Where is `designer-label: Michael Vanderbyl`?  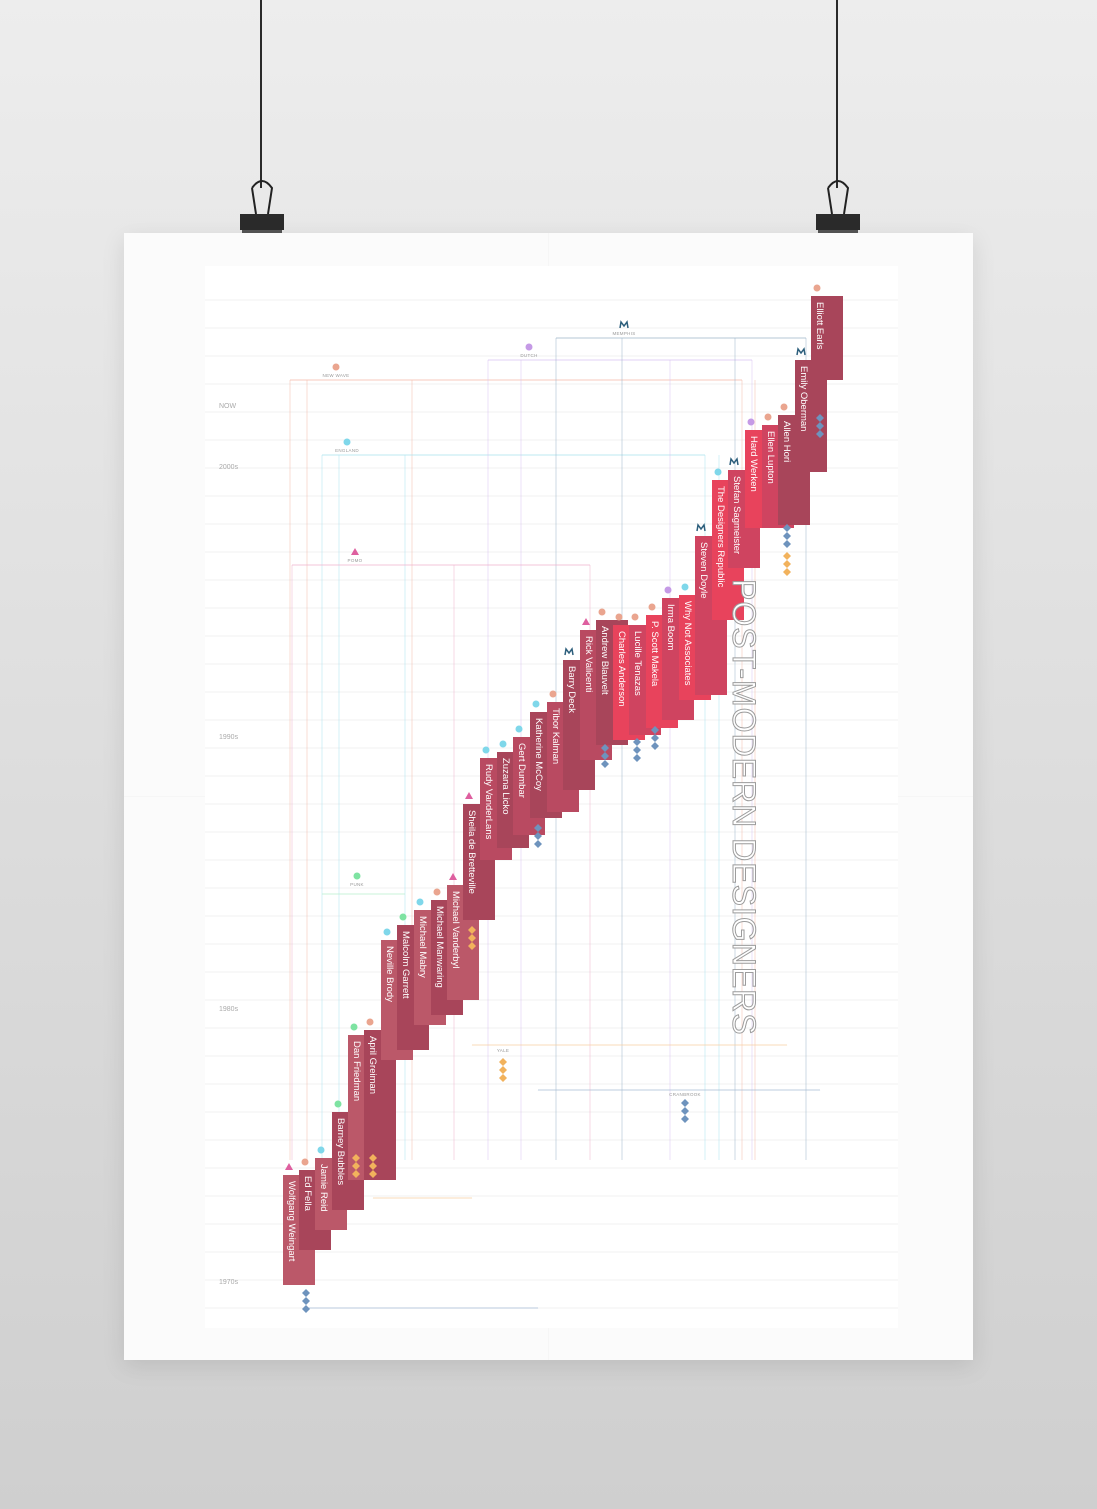
designer-label: Michael Vanderbyl is located at coordinates (455, 929).